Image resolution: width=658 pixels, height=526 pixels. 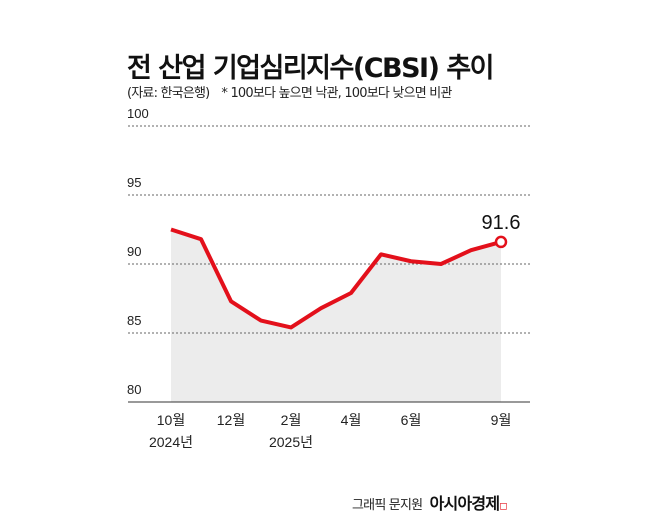 What do you see at coordinates (171, 442) in the screenshot?
I see `x-tick-year-label: 2024년` at bounding box center [171, 442].